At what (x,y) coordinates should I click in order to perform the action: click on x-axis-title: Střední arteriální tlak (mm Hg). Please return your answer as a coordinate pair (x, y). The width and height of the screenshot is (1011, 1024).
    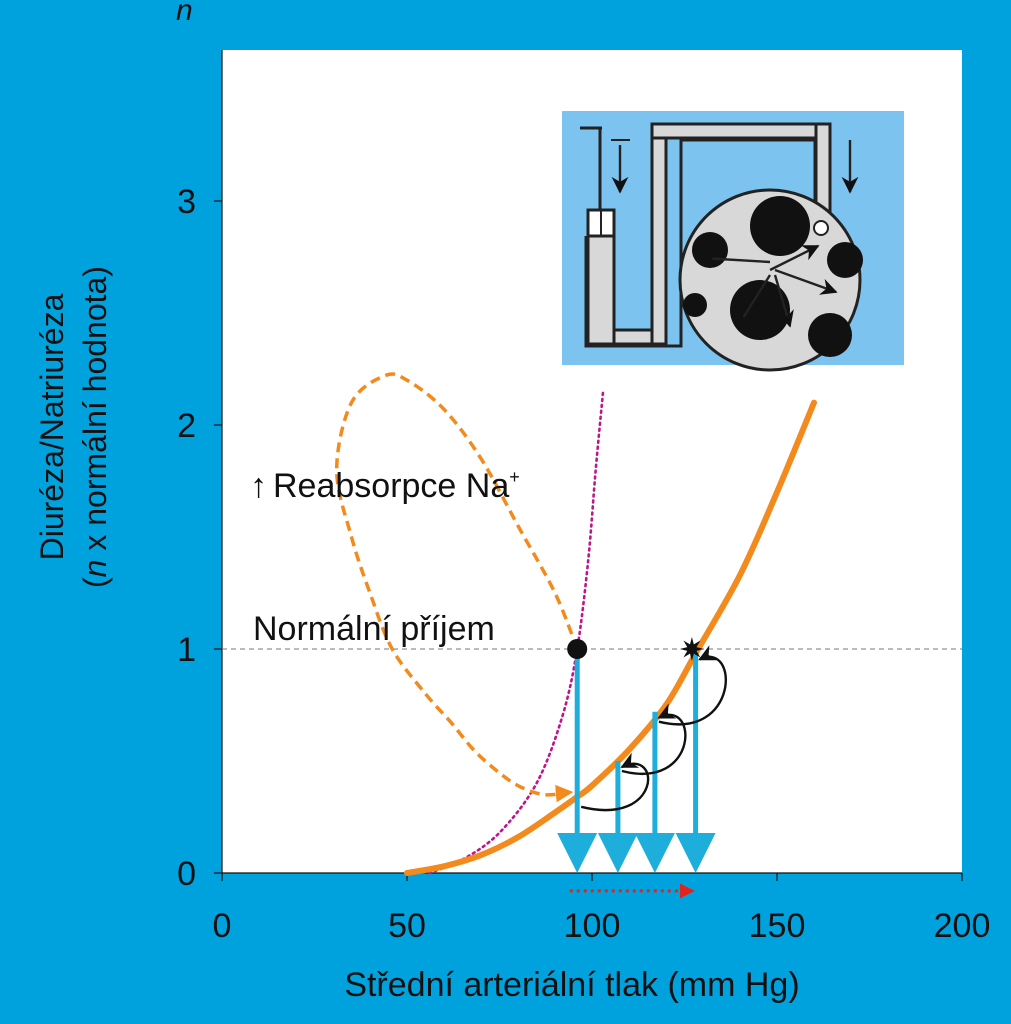
    Looking at the image, I should click on (571, 985).